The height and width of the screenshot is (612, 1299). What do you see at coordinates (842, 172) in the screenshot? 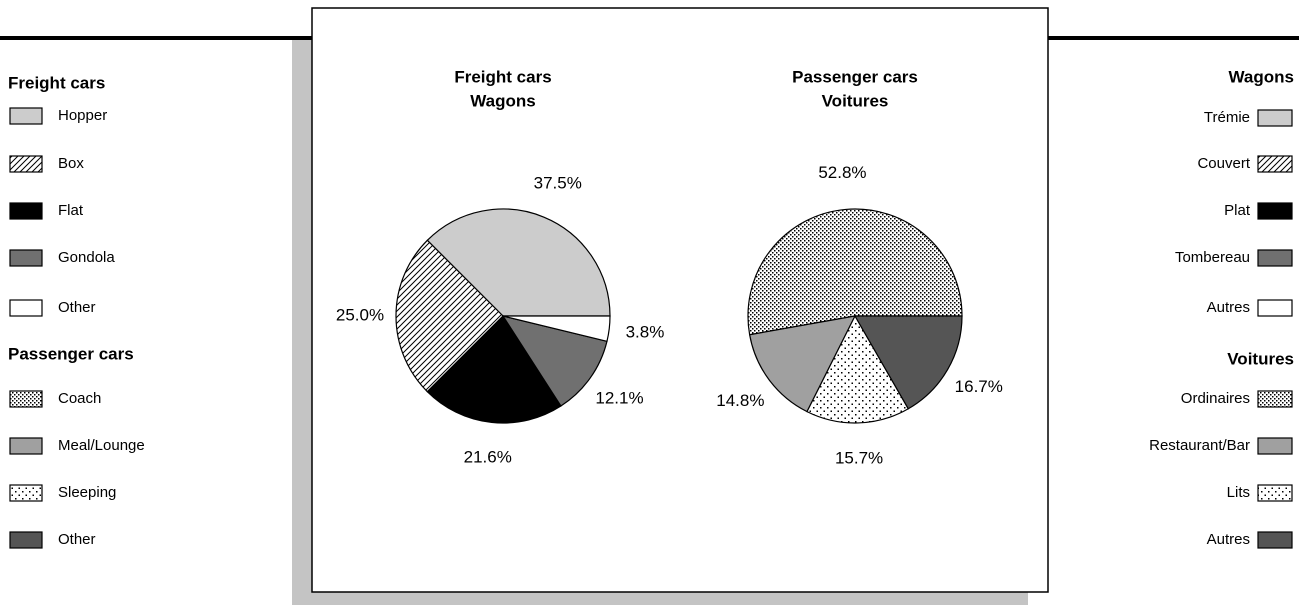
I see `data-label: 52.8%` at bounding box center [842, 172].